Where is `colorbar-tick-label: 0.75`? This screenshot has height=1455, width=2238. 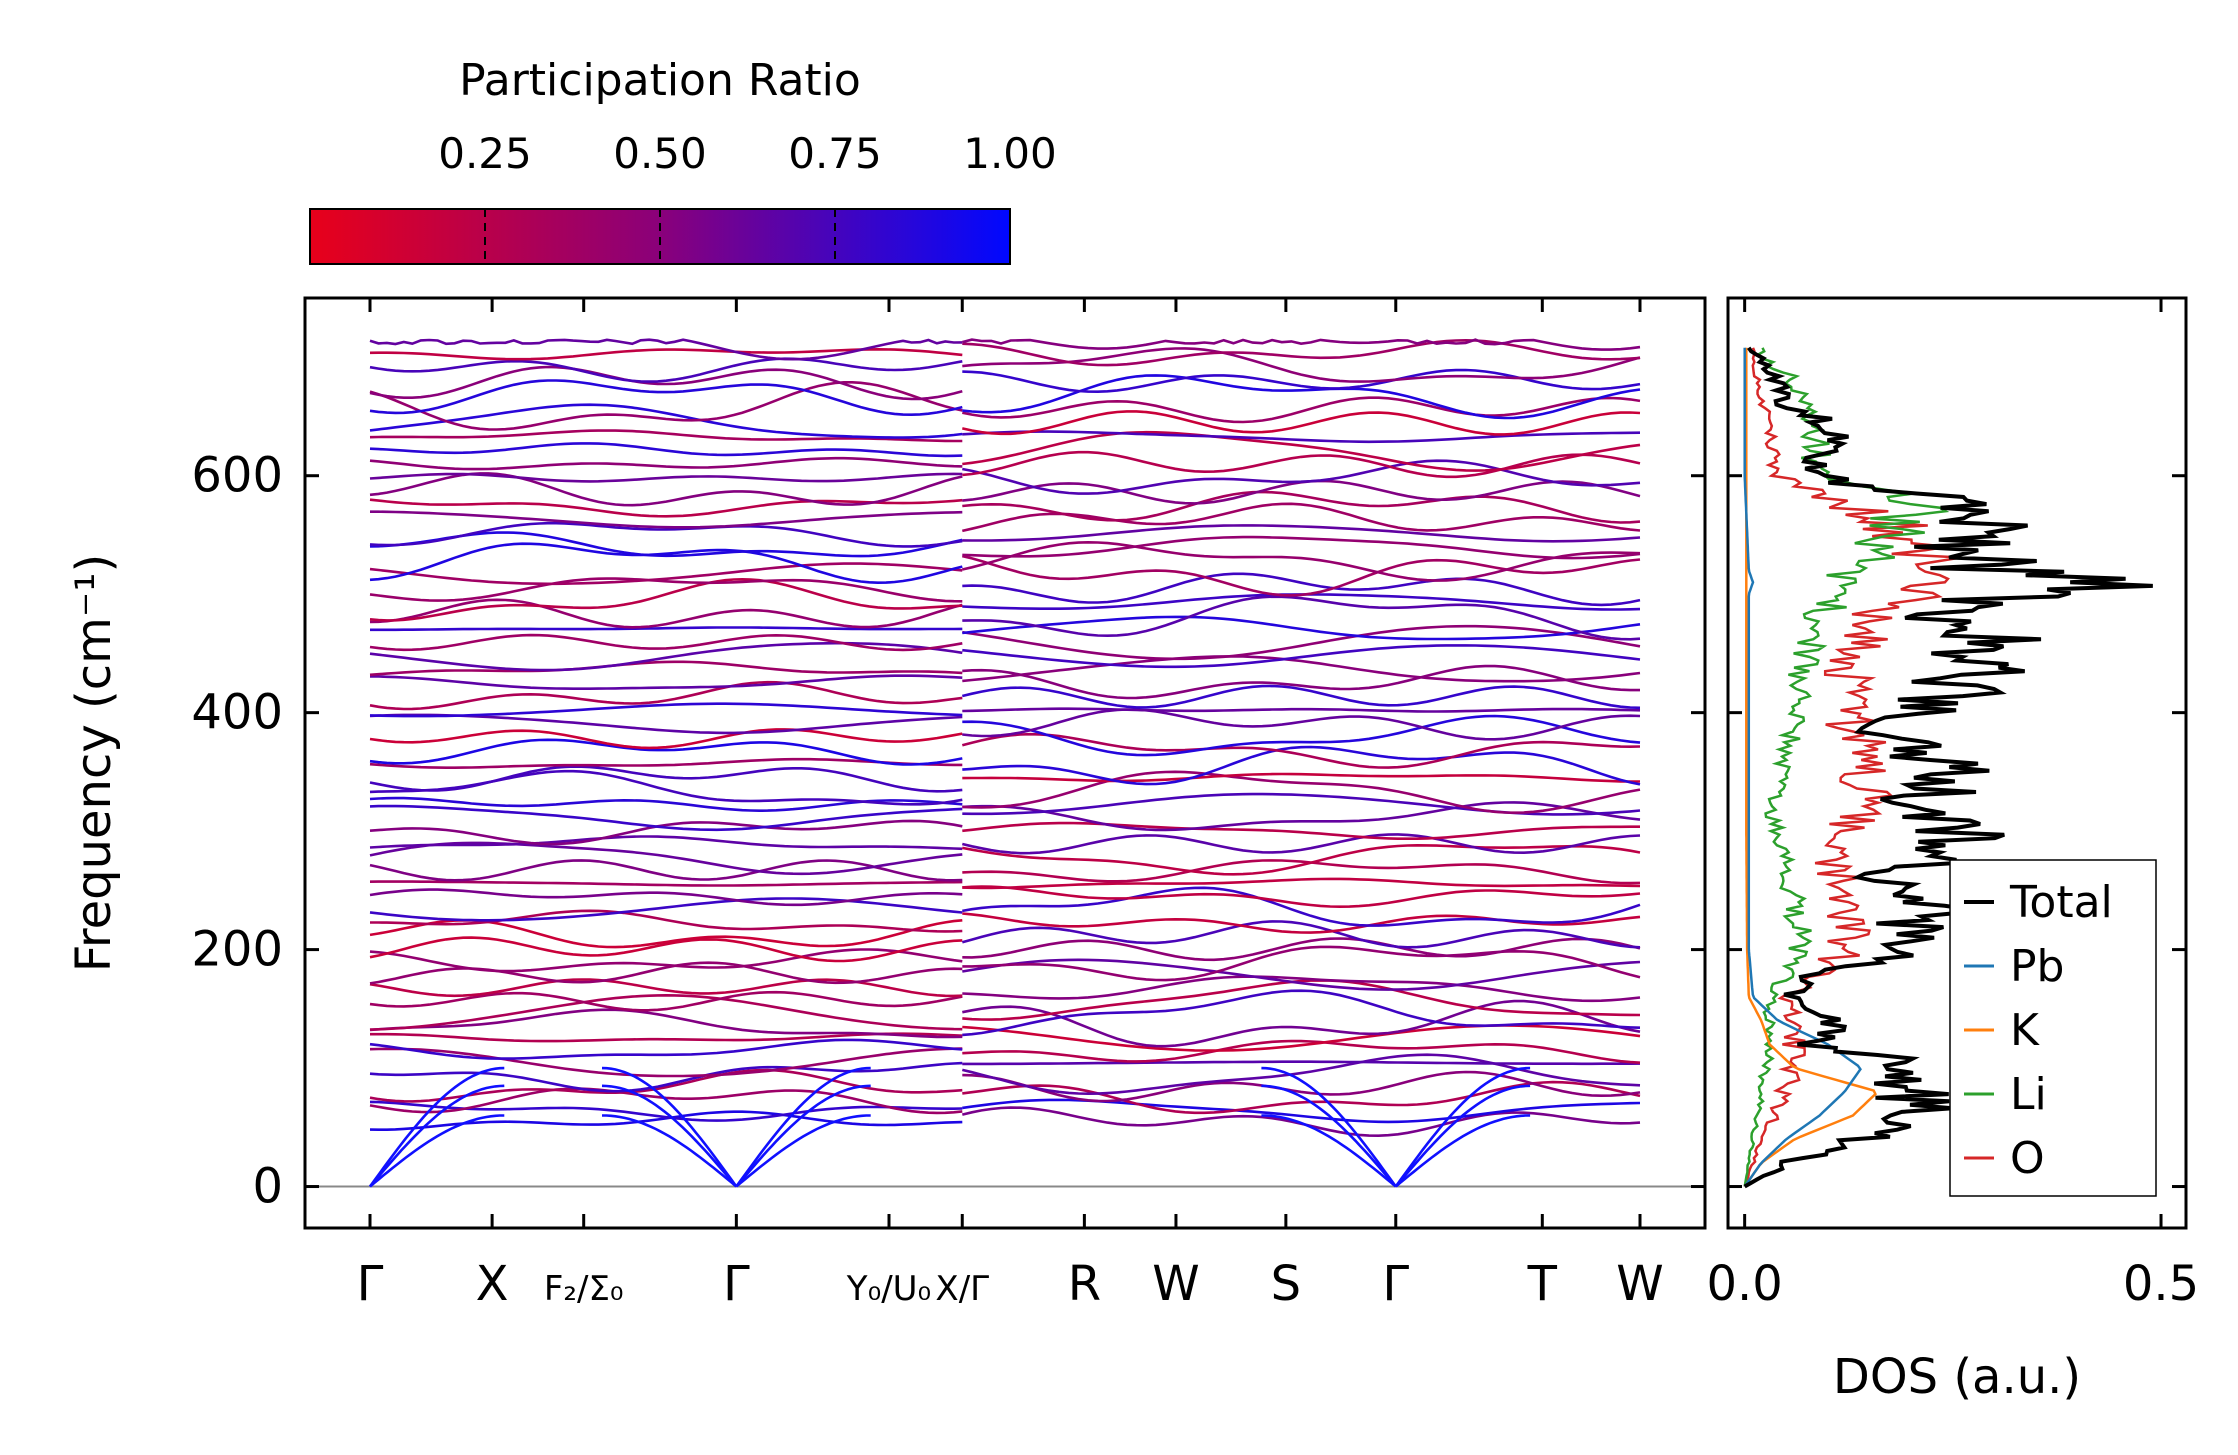 colorbar-tick-label: 0.75 is located at coordinates (835, 153).